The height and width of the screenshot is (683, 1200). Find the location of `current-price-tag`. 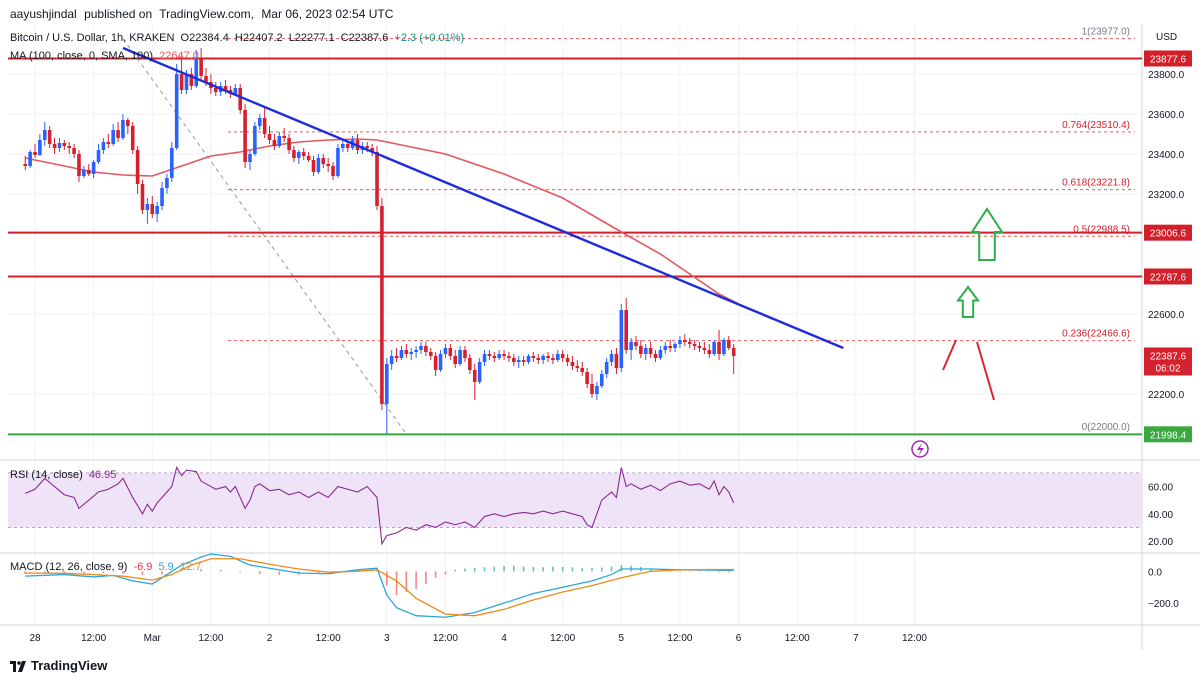

current-price-tag is located at coordinates (1168, 361).